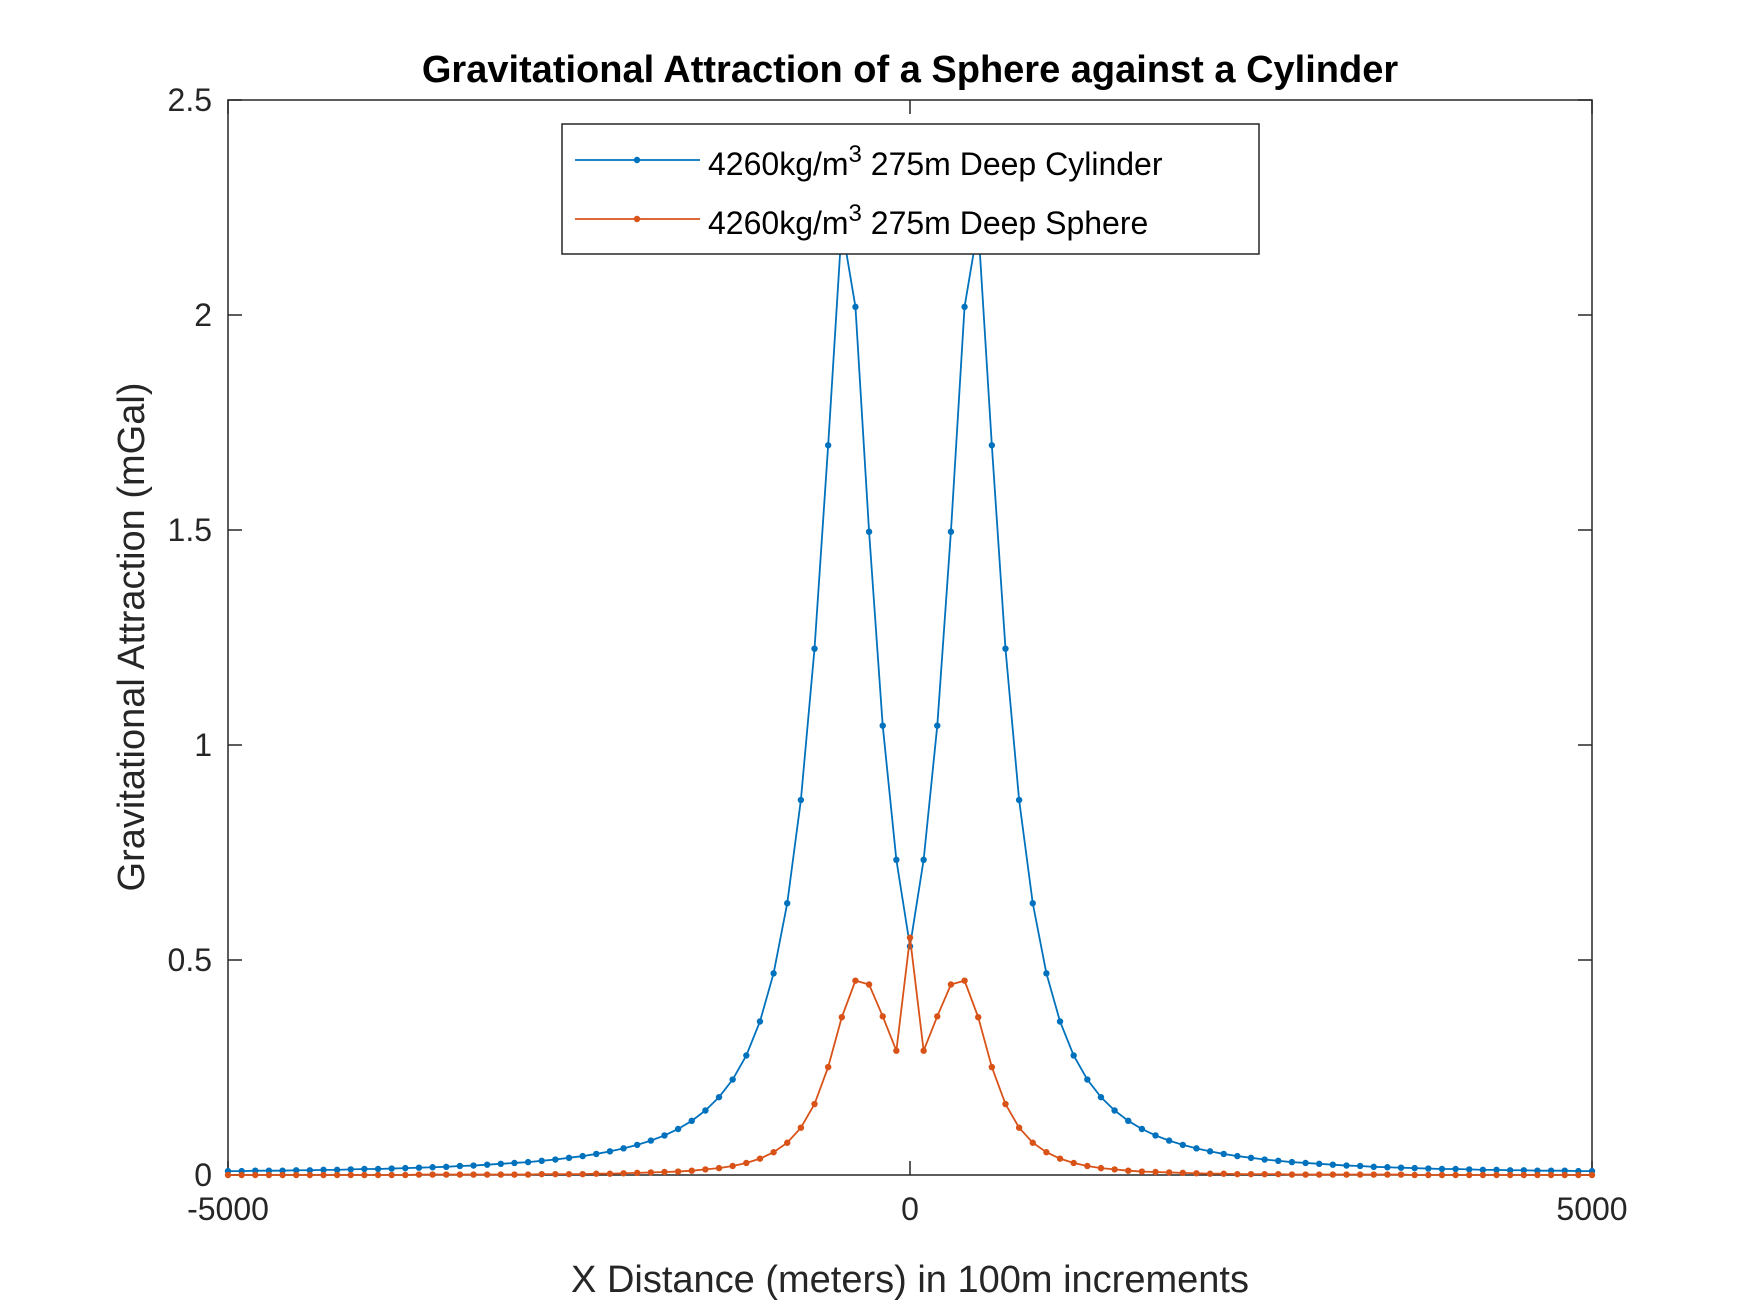 The height and width of the screenshot is (1313, 1750). I want to click on legend-label-cylinder-sup: 3, so click(855, 154).